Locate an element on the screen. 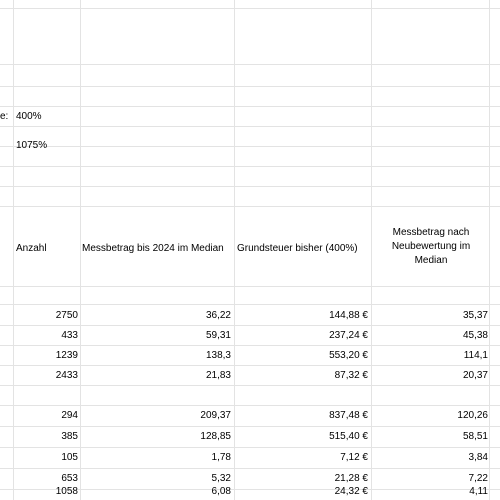 This screenshot has width=500, height=500. header-anzahl: Anzahl is located at coordinates (31, 248).